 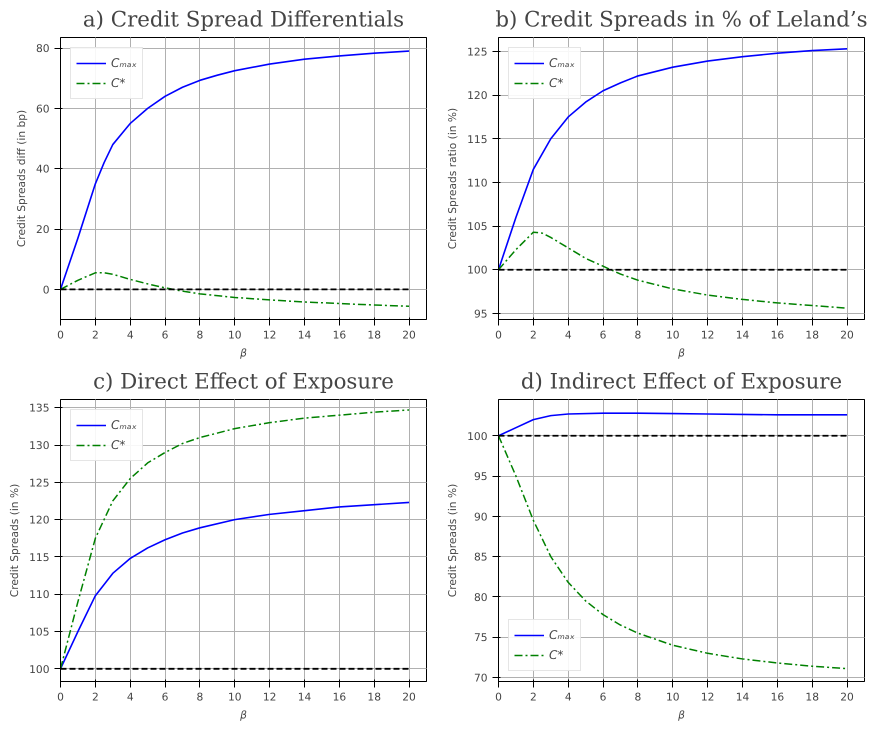 What do you see at coordinates (453, 179) in the screenshot?
I see `y-axis-title: Credit Spreads ratio (in %)` at bounding box center [453, 179].